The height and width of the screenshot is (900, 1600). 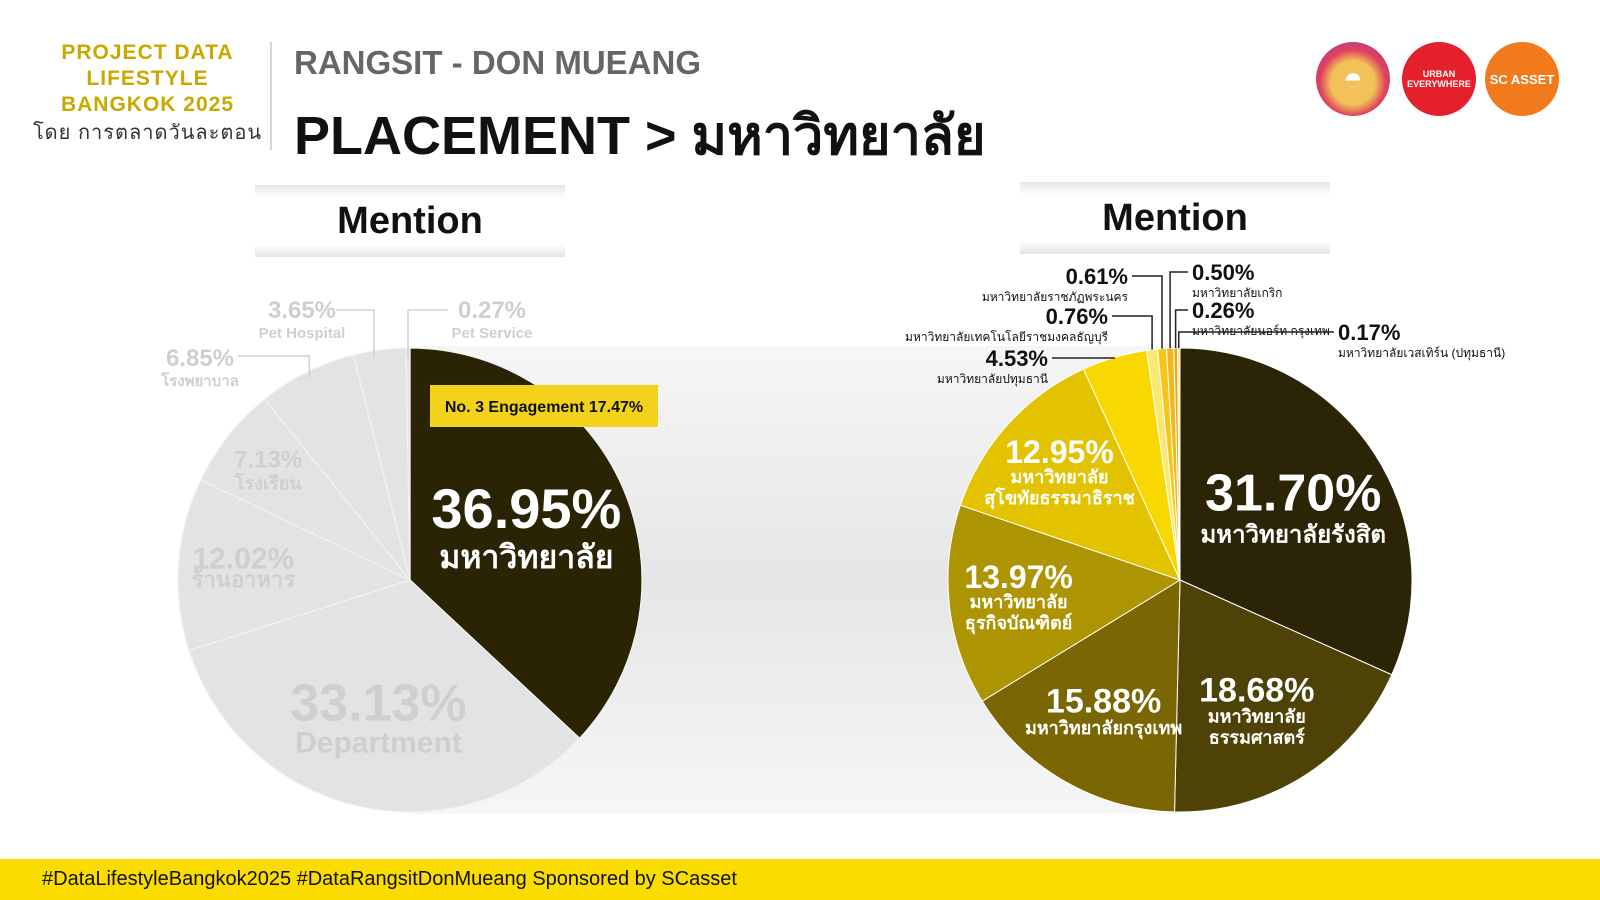 I want to click on right-callout-label: มหาวิทยาลัยเวสเทิร์น (ปทุมธานี), so click(x=1421, y=353).